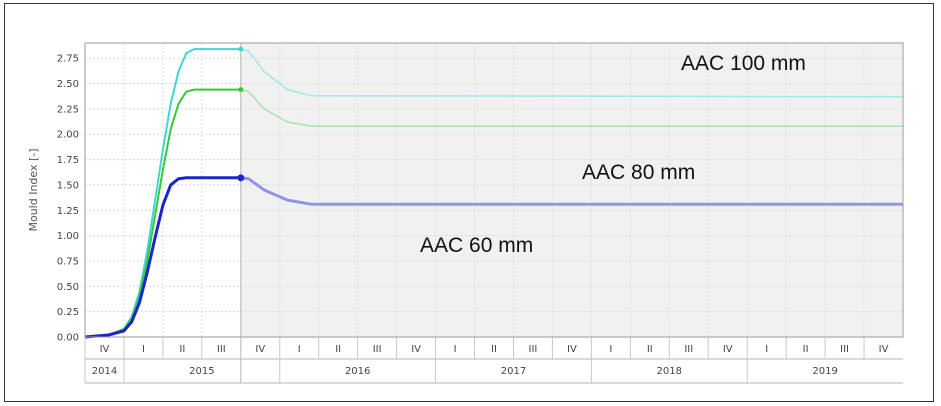 The image size is (941, 406). What do you see at coordinates (68, 236) in the screenshot?
I see `y-tick-label: 1.00` at bounding box center [68, 236].